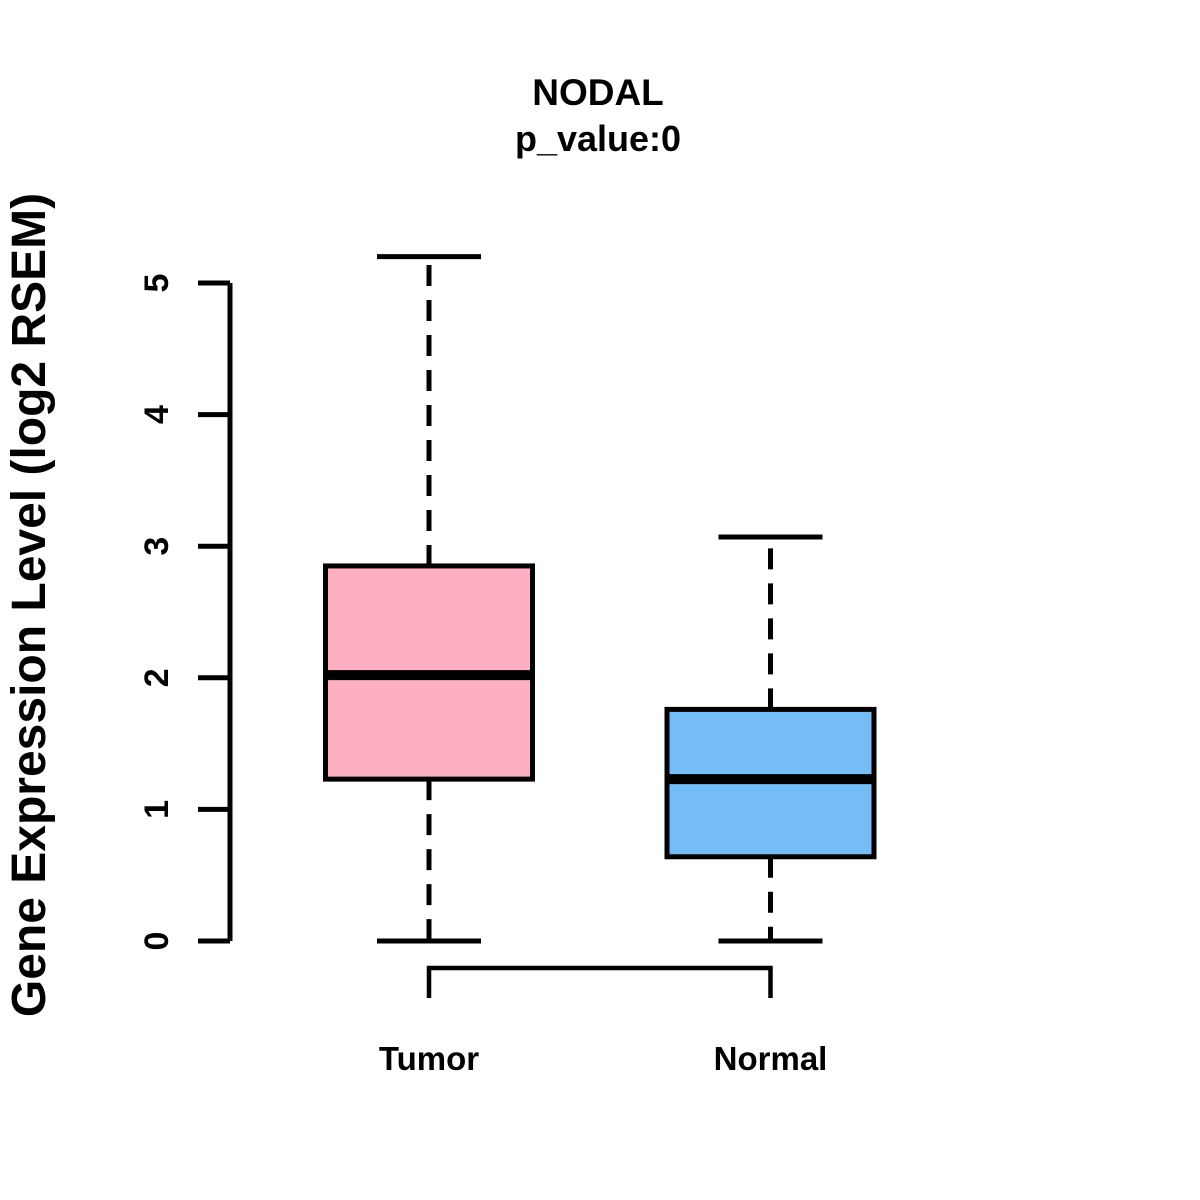 The image size is (1200, 1200). I want to click on comparison-bracket, so click(599, 981).